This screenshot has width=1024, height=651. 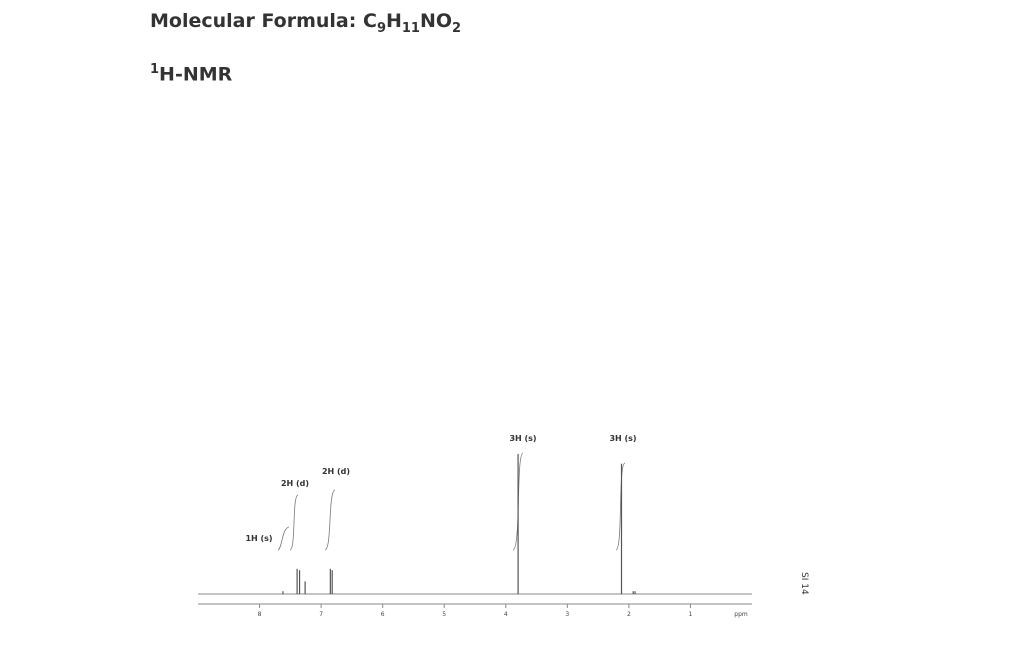 What do you see at coordinates (258, 538) in the screenshot?
I see `peak-annotation: 1H (s)` at bounding box center [258, 538].